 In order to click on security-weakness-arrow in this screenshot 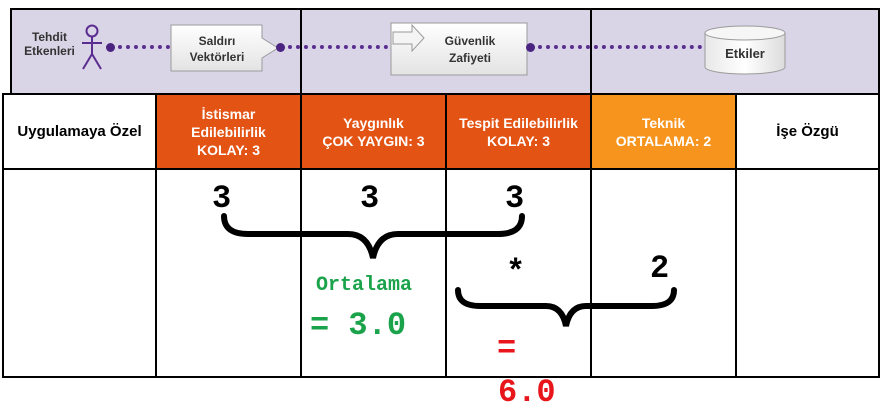, I will do `click(459, 49)`.